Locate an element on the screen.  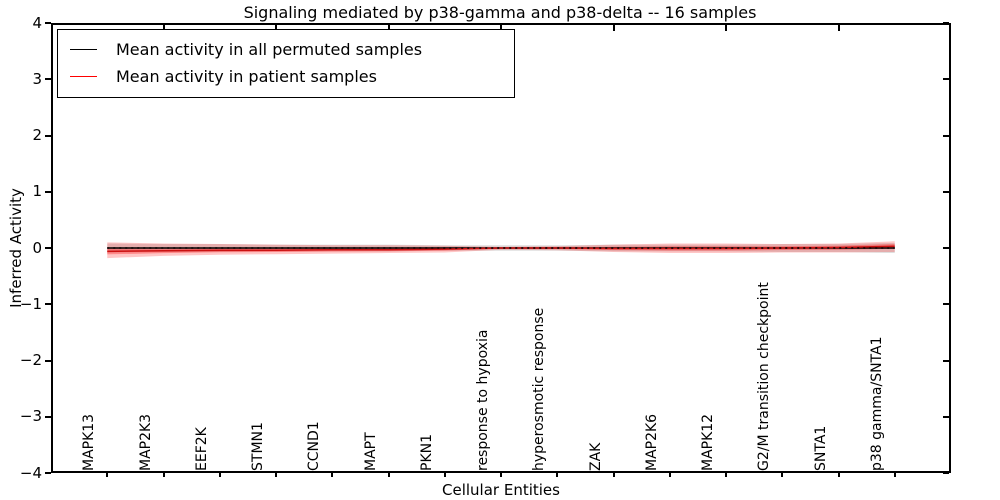
y-tick-label: 0 is located at coordinates (37, 247).